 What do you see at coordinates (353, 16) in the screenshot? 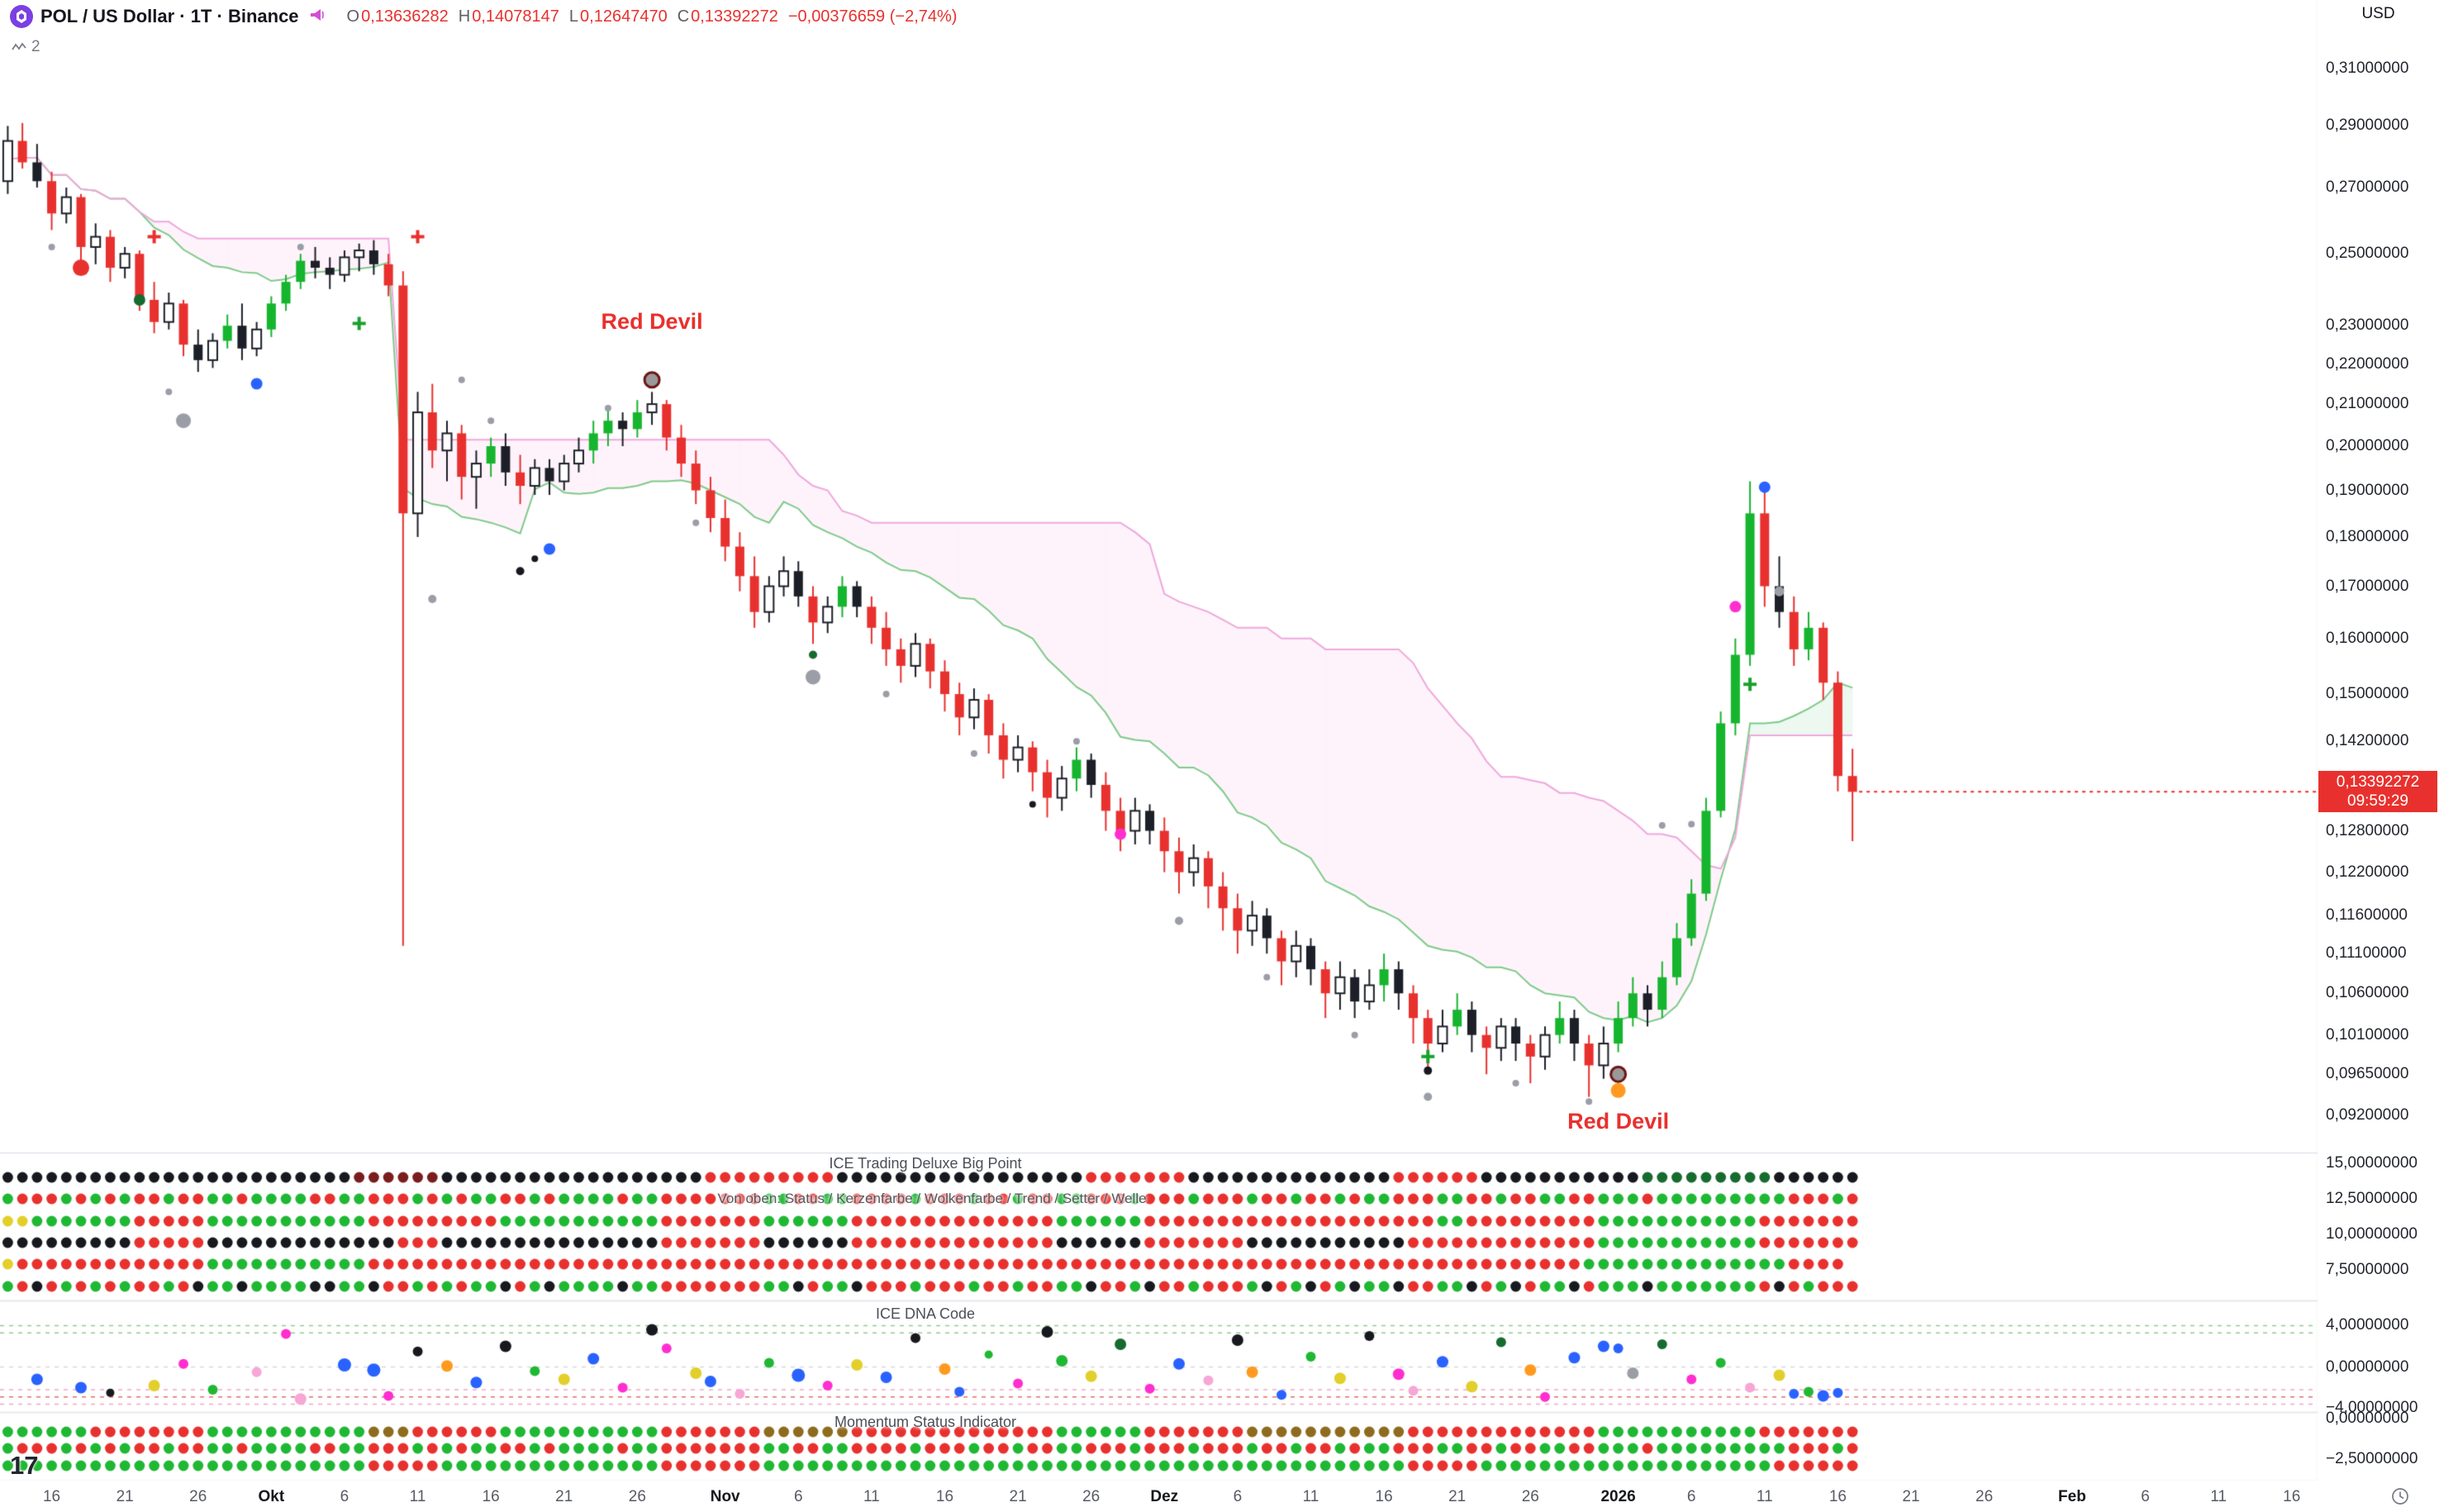
I see `open-label: O` at bounding box center [353, 16].